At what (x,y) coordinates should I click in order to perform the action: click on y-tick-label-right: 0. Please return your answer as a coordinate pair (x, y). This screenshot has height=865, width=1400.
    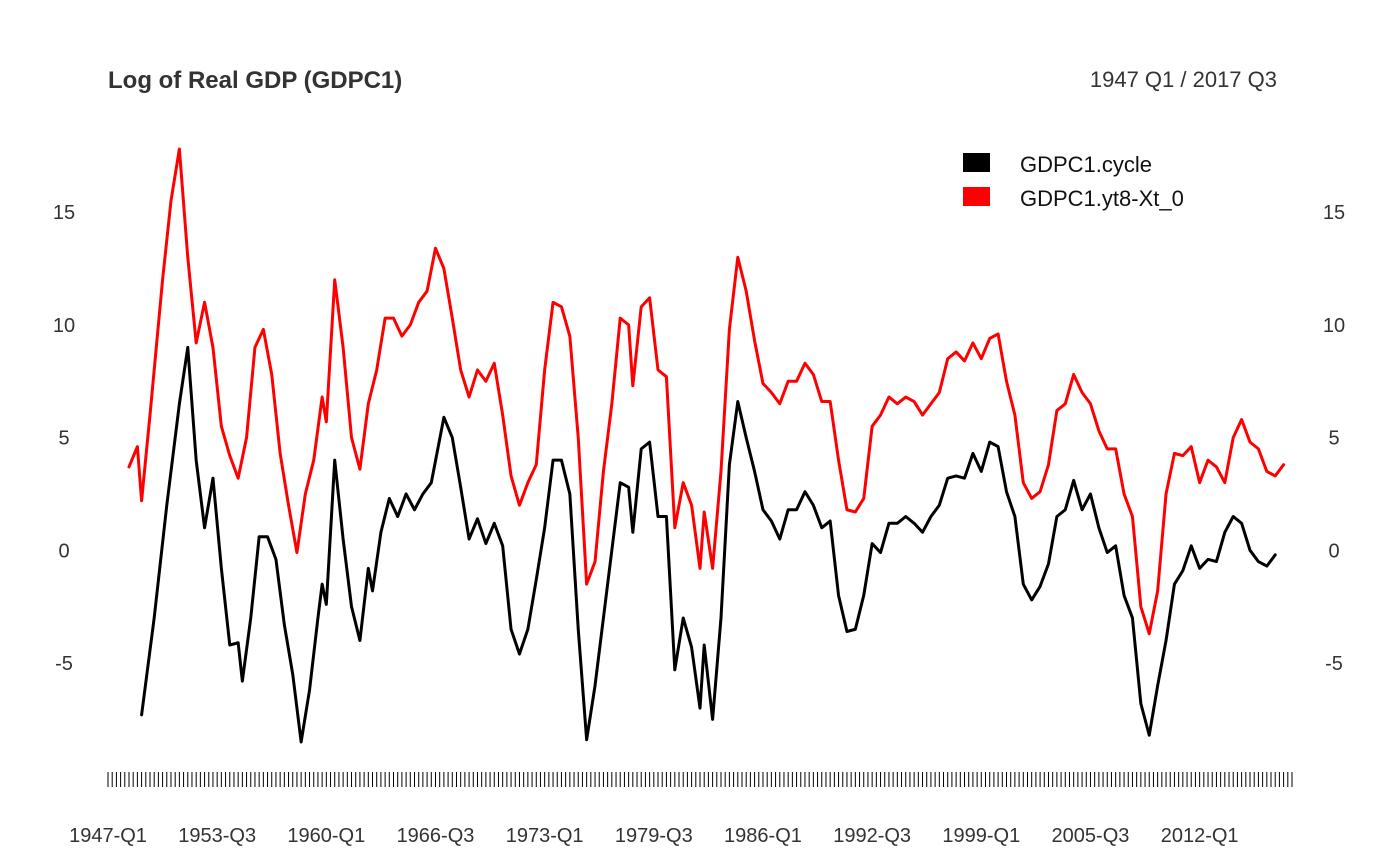
    Looking at the image, I should click on (1333, 551).